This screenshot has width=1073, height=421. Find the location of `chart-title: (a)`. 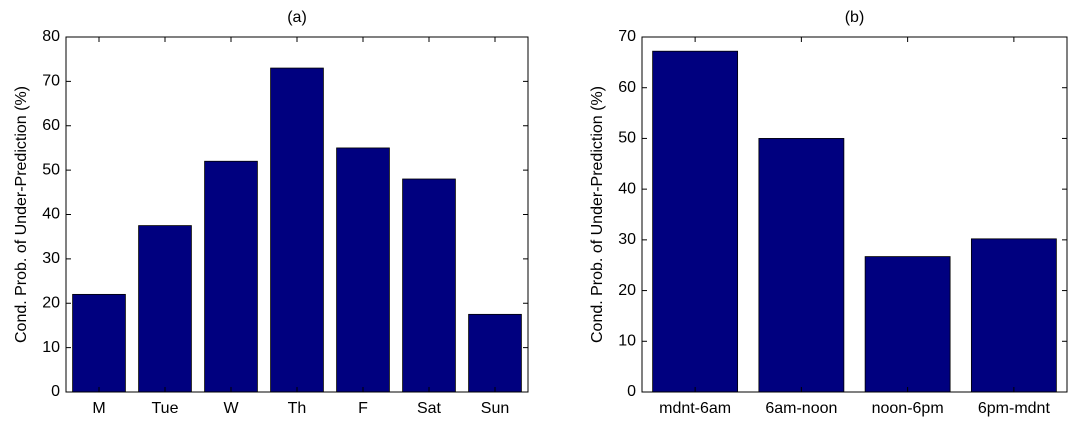

chart-title: (a) is located at coordinates (297, 17).